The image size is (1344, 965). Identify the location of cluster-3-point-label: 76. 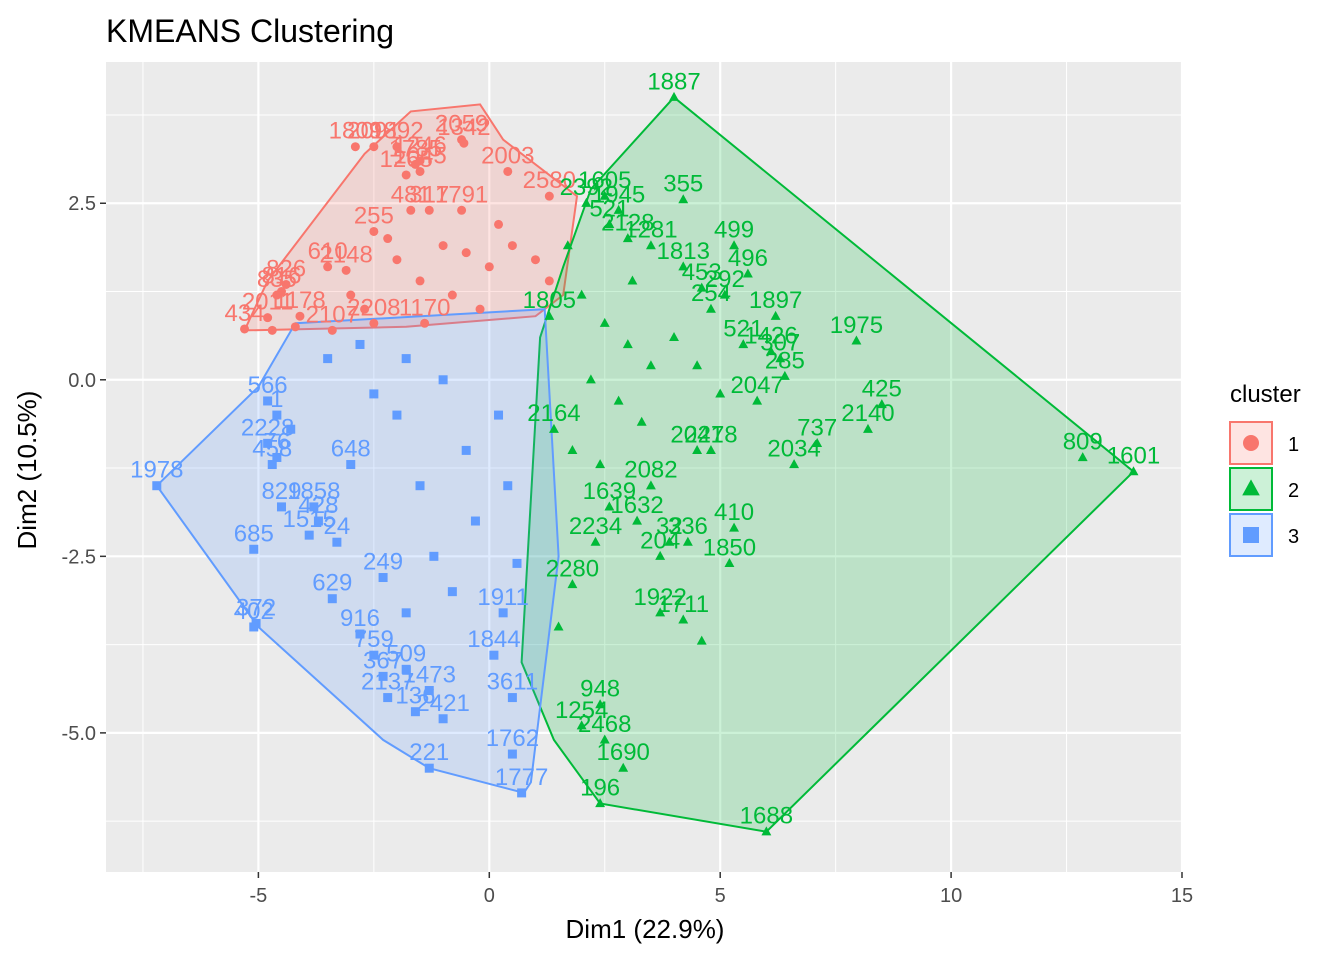
(277, 441).